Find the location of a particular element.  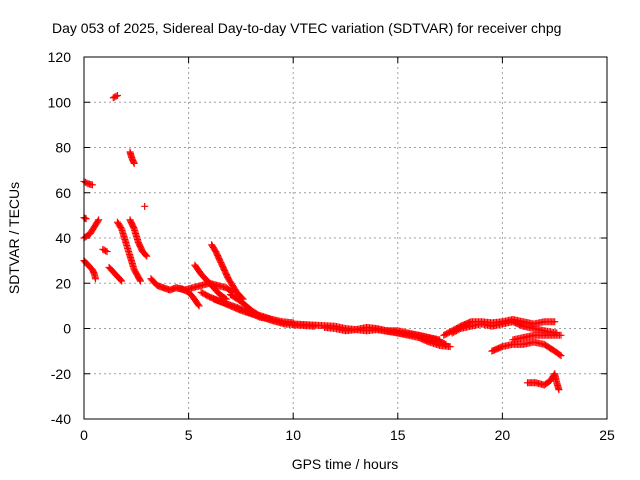

series-trace-l is located at coordinates (175, 292).